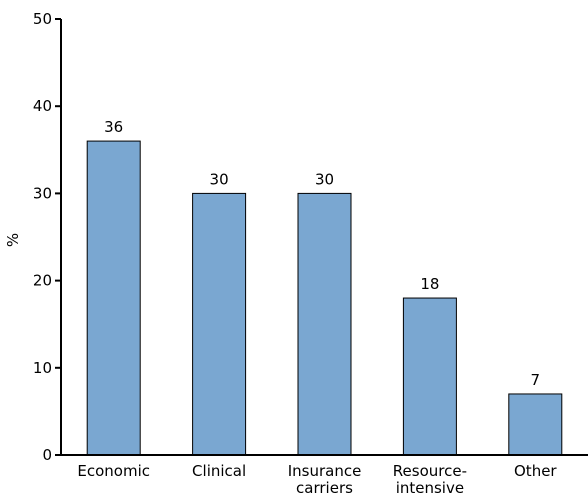 The height and width of the screenshot is (503, 588). Describe the element at coordinates (536, 380) in the screenshot. I see `data-label: 7` at that location.